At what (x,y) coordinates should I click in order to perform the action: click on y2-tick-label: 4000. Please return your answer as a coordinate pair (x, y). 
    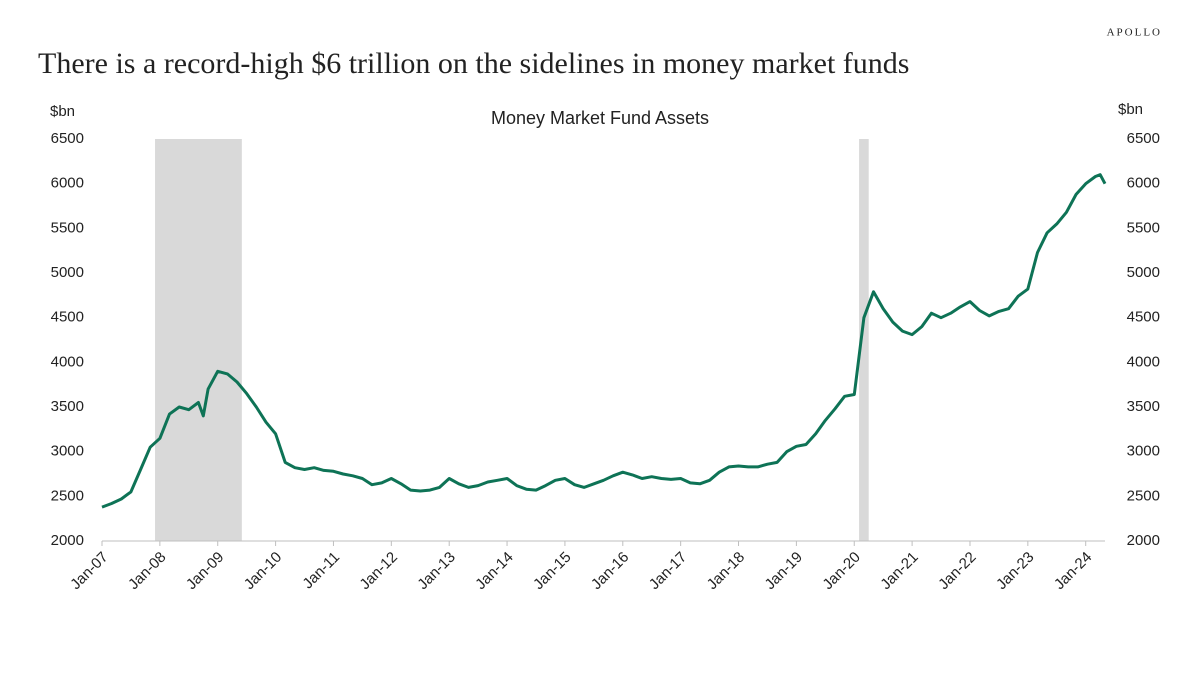
    Looking at the image, I should click on (1143, 361).